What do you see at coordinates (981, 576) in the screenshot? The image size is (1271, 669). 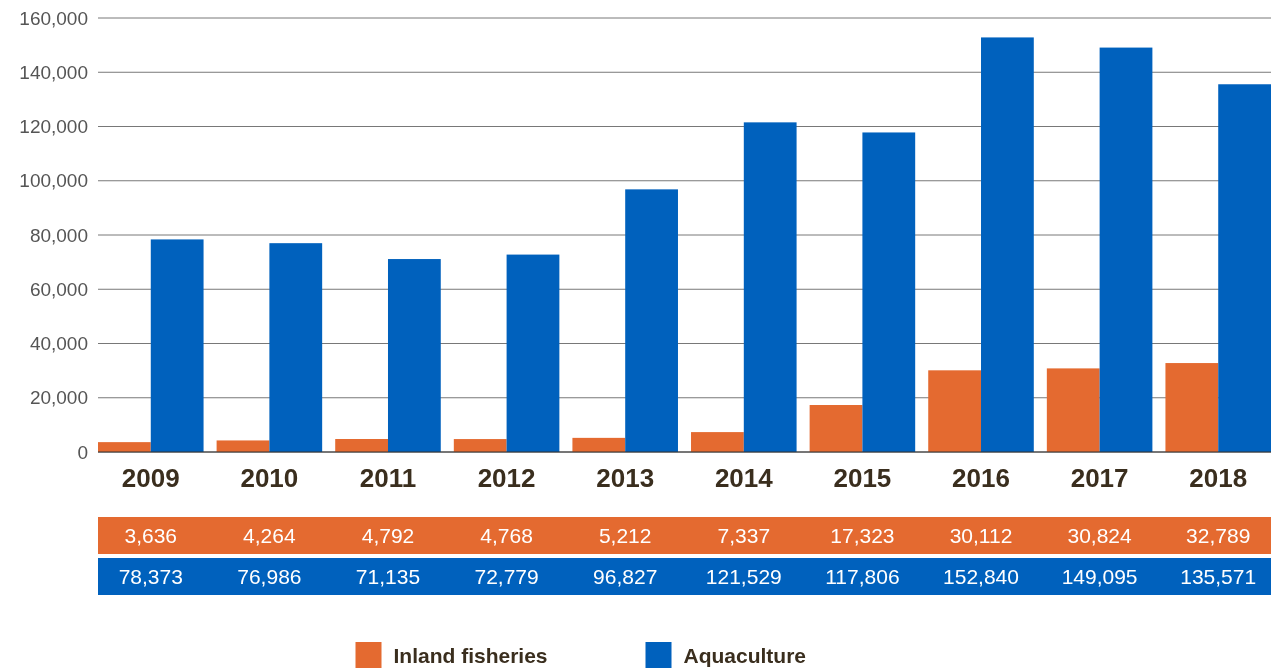 I see `data-label: 152,840` at bounding box center [981, 576].